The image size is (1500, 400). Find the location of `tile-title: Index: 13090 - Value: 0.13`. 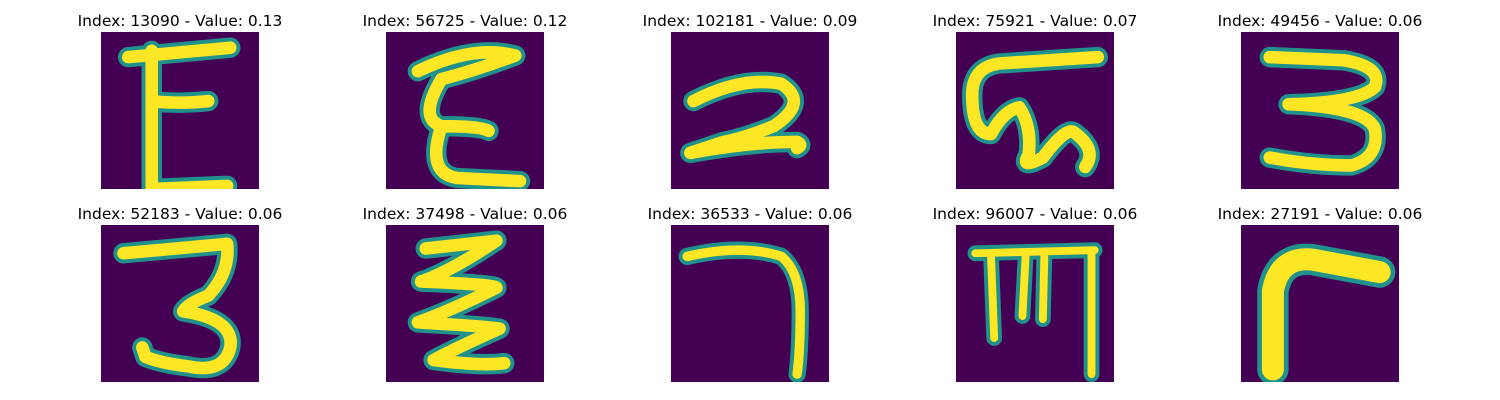

tile-title: Index: 13090 - Value: 0.13 is located at coordinates (180, 21).